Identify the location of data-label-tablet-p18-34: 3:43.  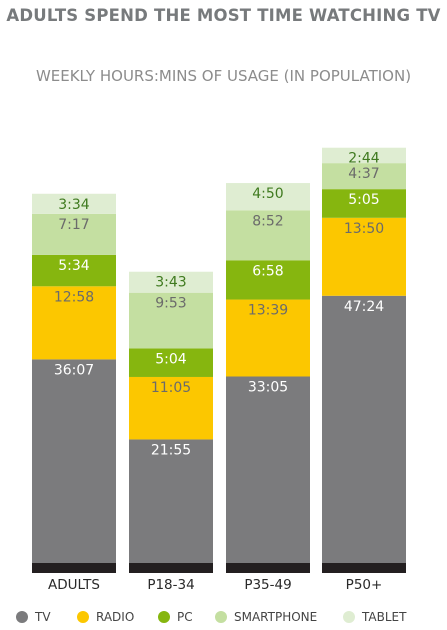
(170, 283).